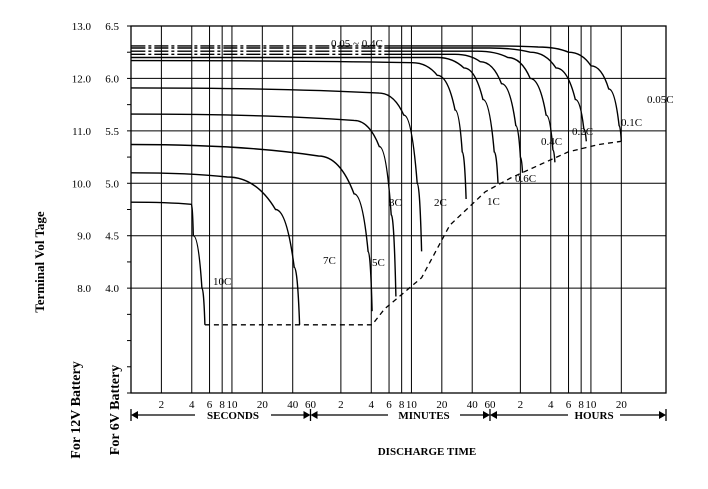  I want to click on y-tick-12v: 11.0, so click(81, 132).